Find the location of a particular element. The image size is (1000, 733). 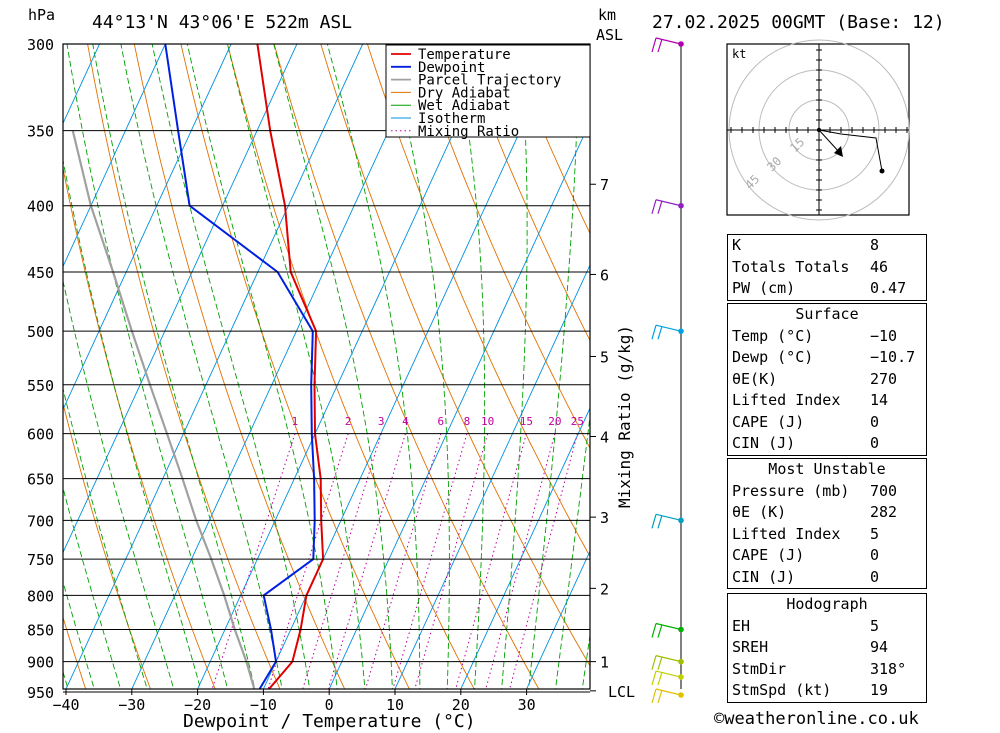

legend-entry: Dewpoint is located at coordinates (451, 68).